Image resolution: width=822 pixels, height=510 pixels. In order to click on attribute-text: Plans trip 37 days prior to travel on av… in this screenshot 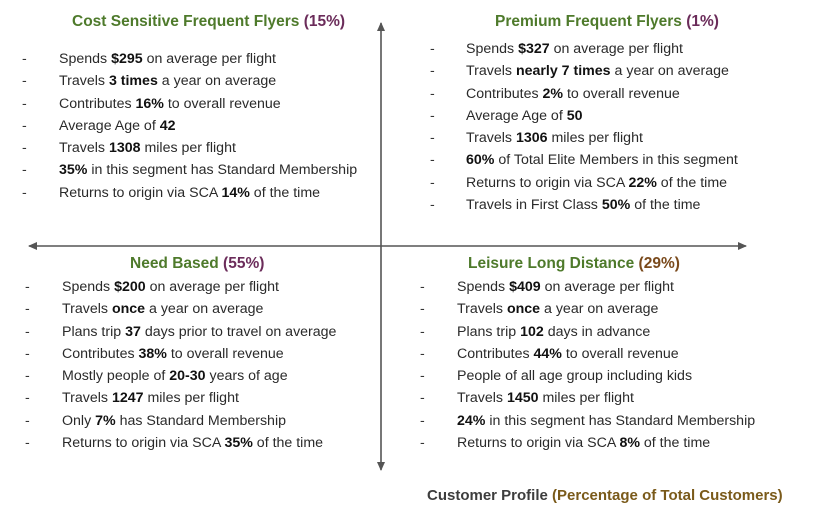, I will do `click(199, 331)`.